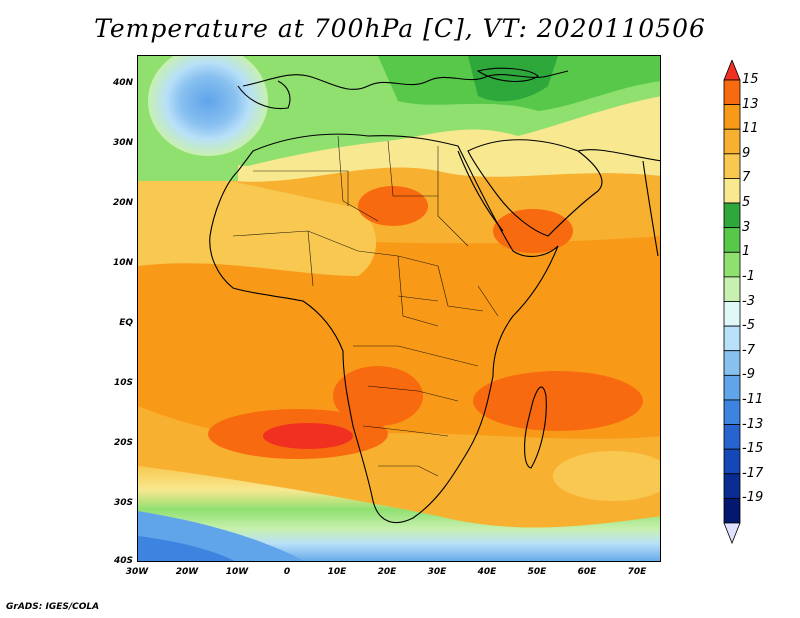  Describe the element at coordinates (746, 227) in the screenshot. I see `colorbar-label: 3` at that location.